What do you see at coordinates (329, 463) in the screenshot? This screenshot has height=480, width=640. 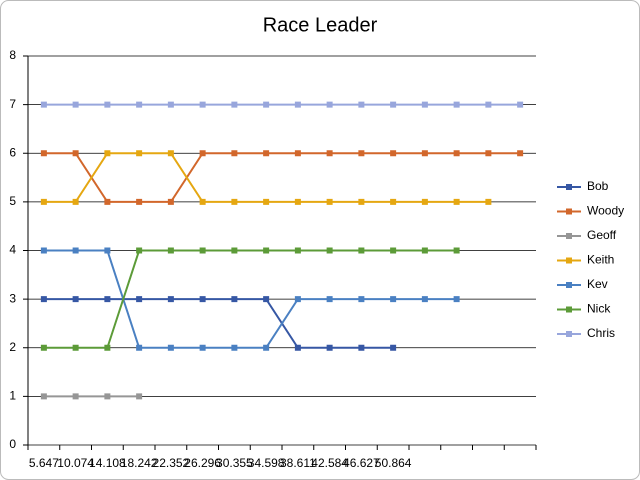 I see `x-tick-label: 42.584` at bounding box center [329, 463].